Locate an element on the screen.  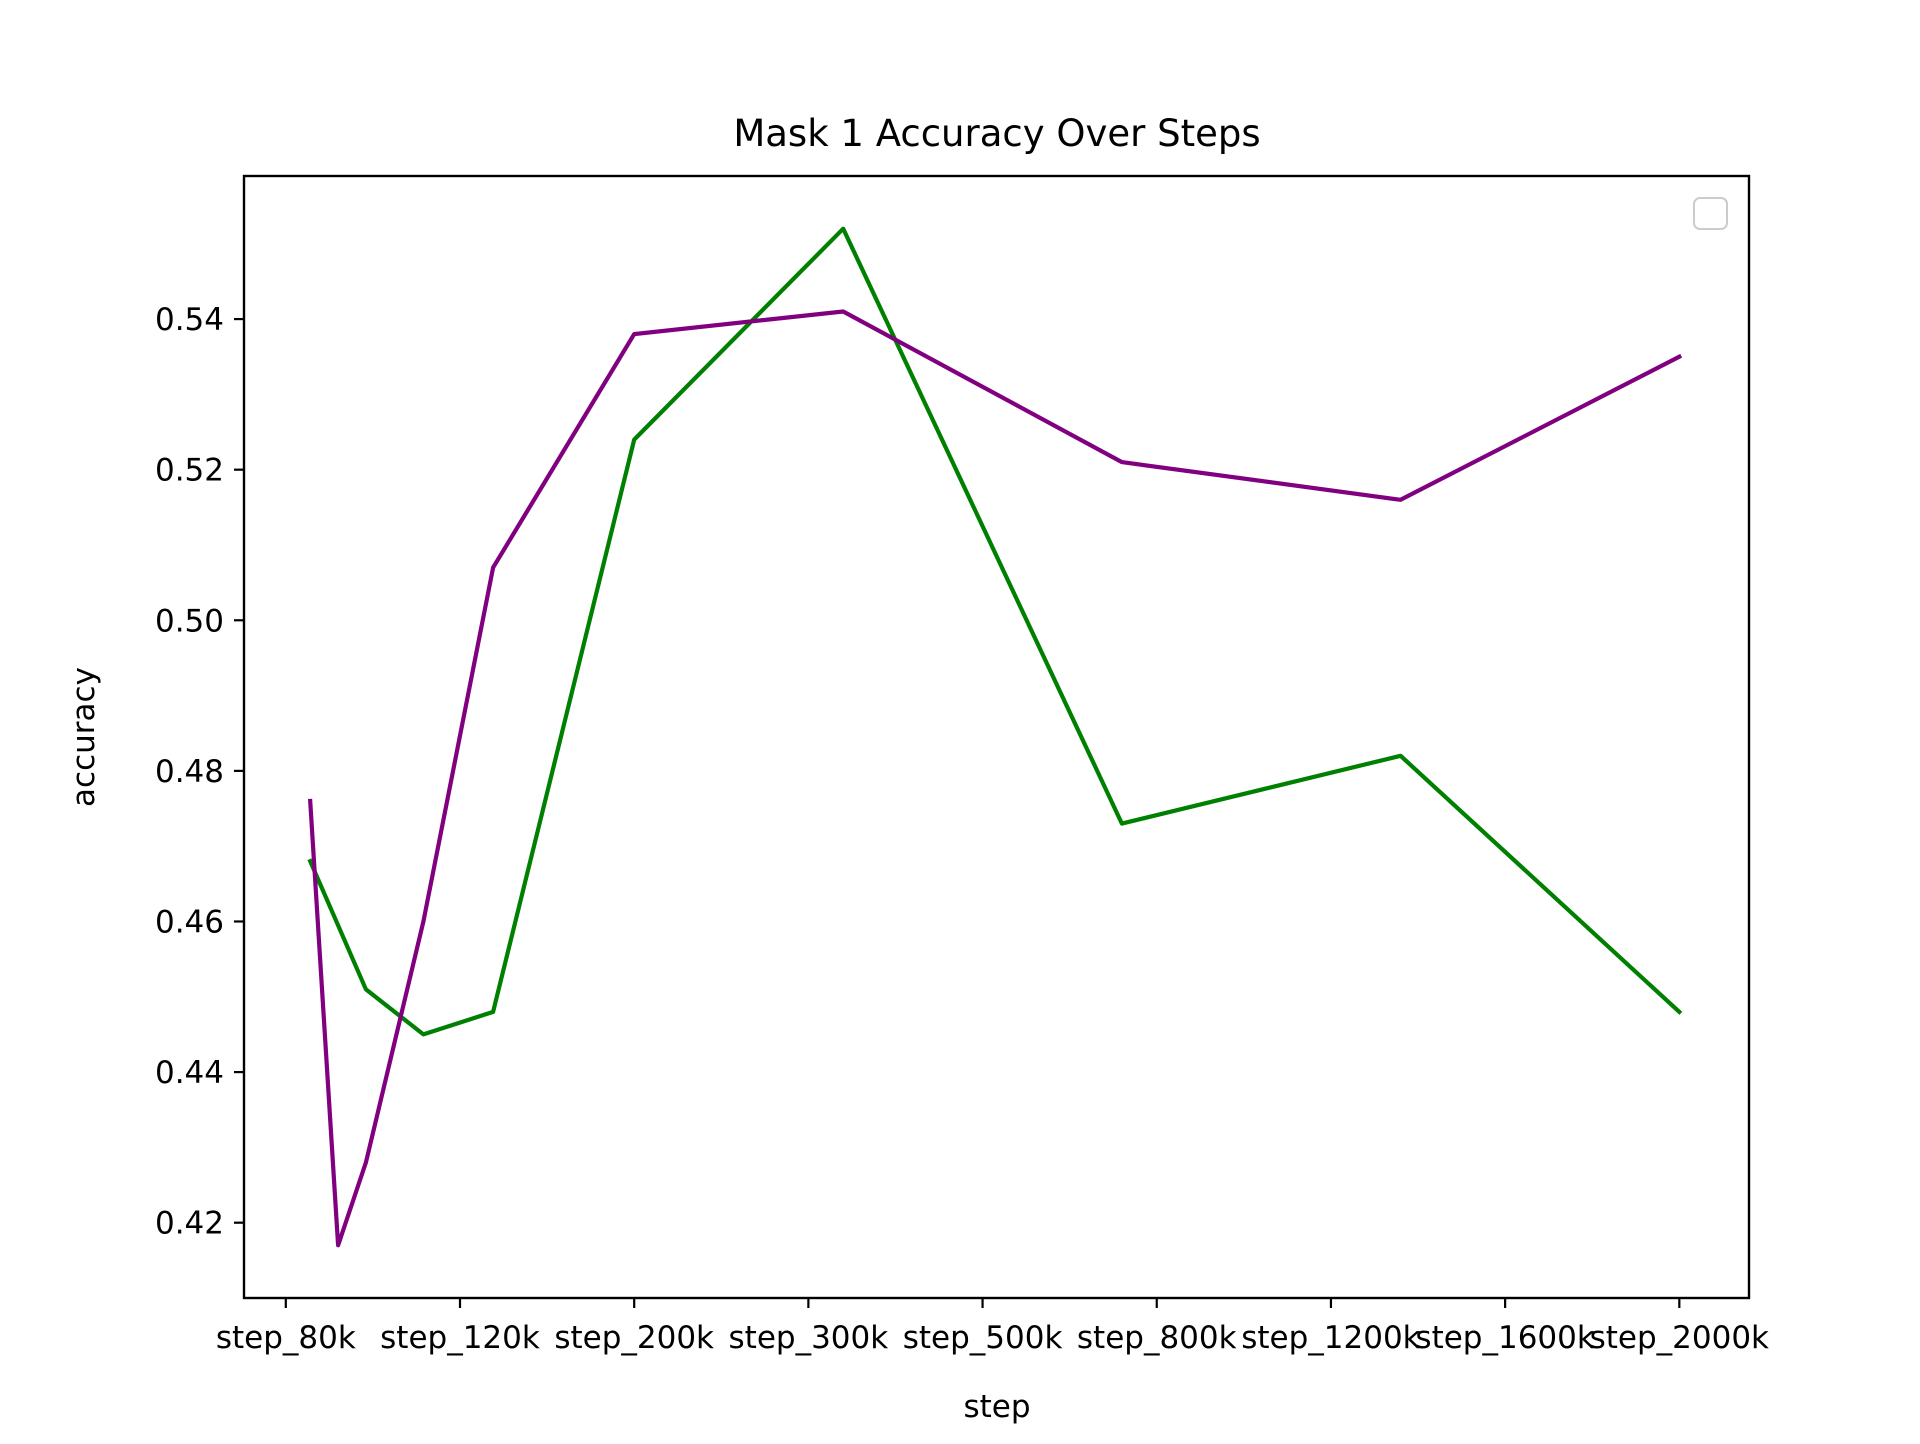
y-axis-label: accuracy is located at coordinates (84, 737).